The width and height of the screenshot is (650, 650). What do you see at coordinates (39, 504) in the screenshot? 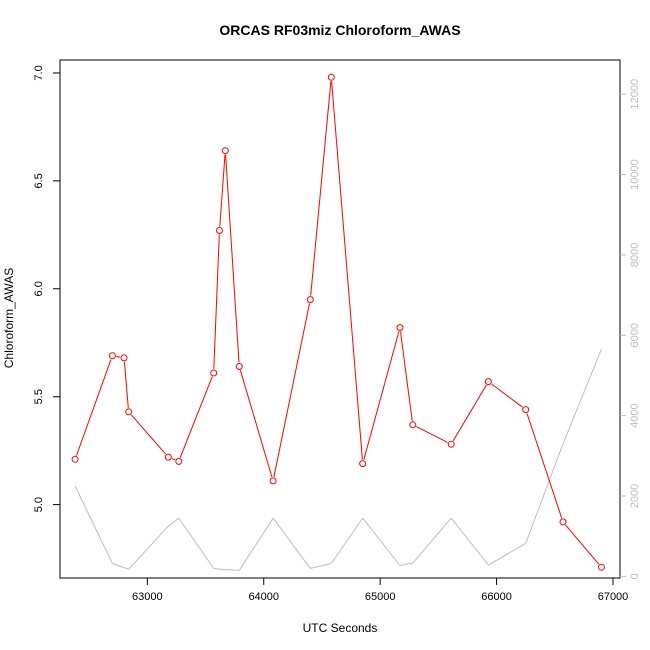
I see `y-tick-label: 5.0` at bounding box center [39, 504].